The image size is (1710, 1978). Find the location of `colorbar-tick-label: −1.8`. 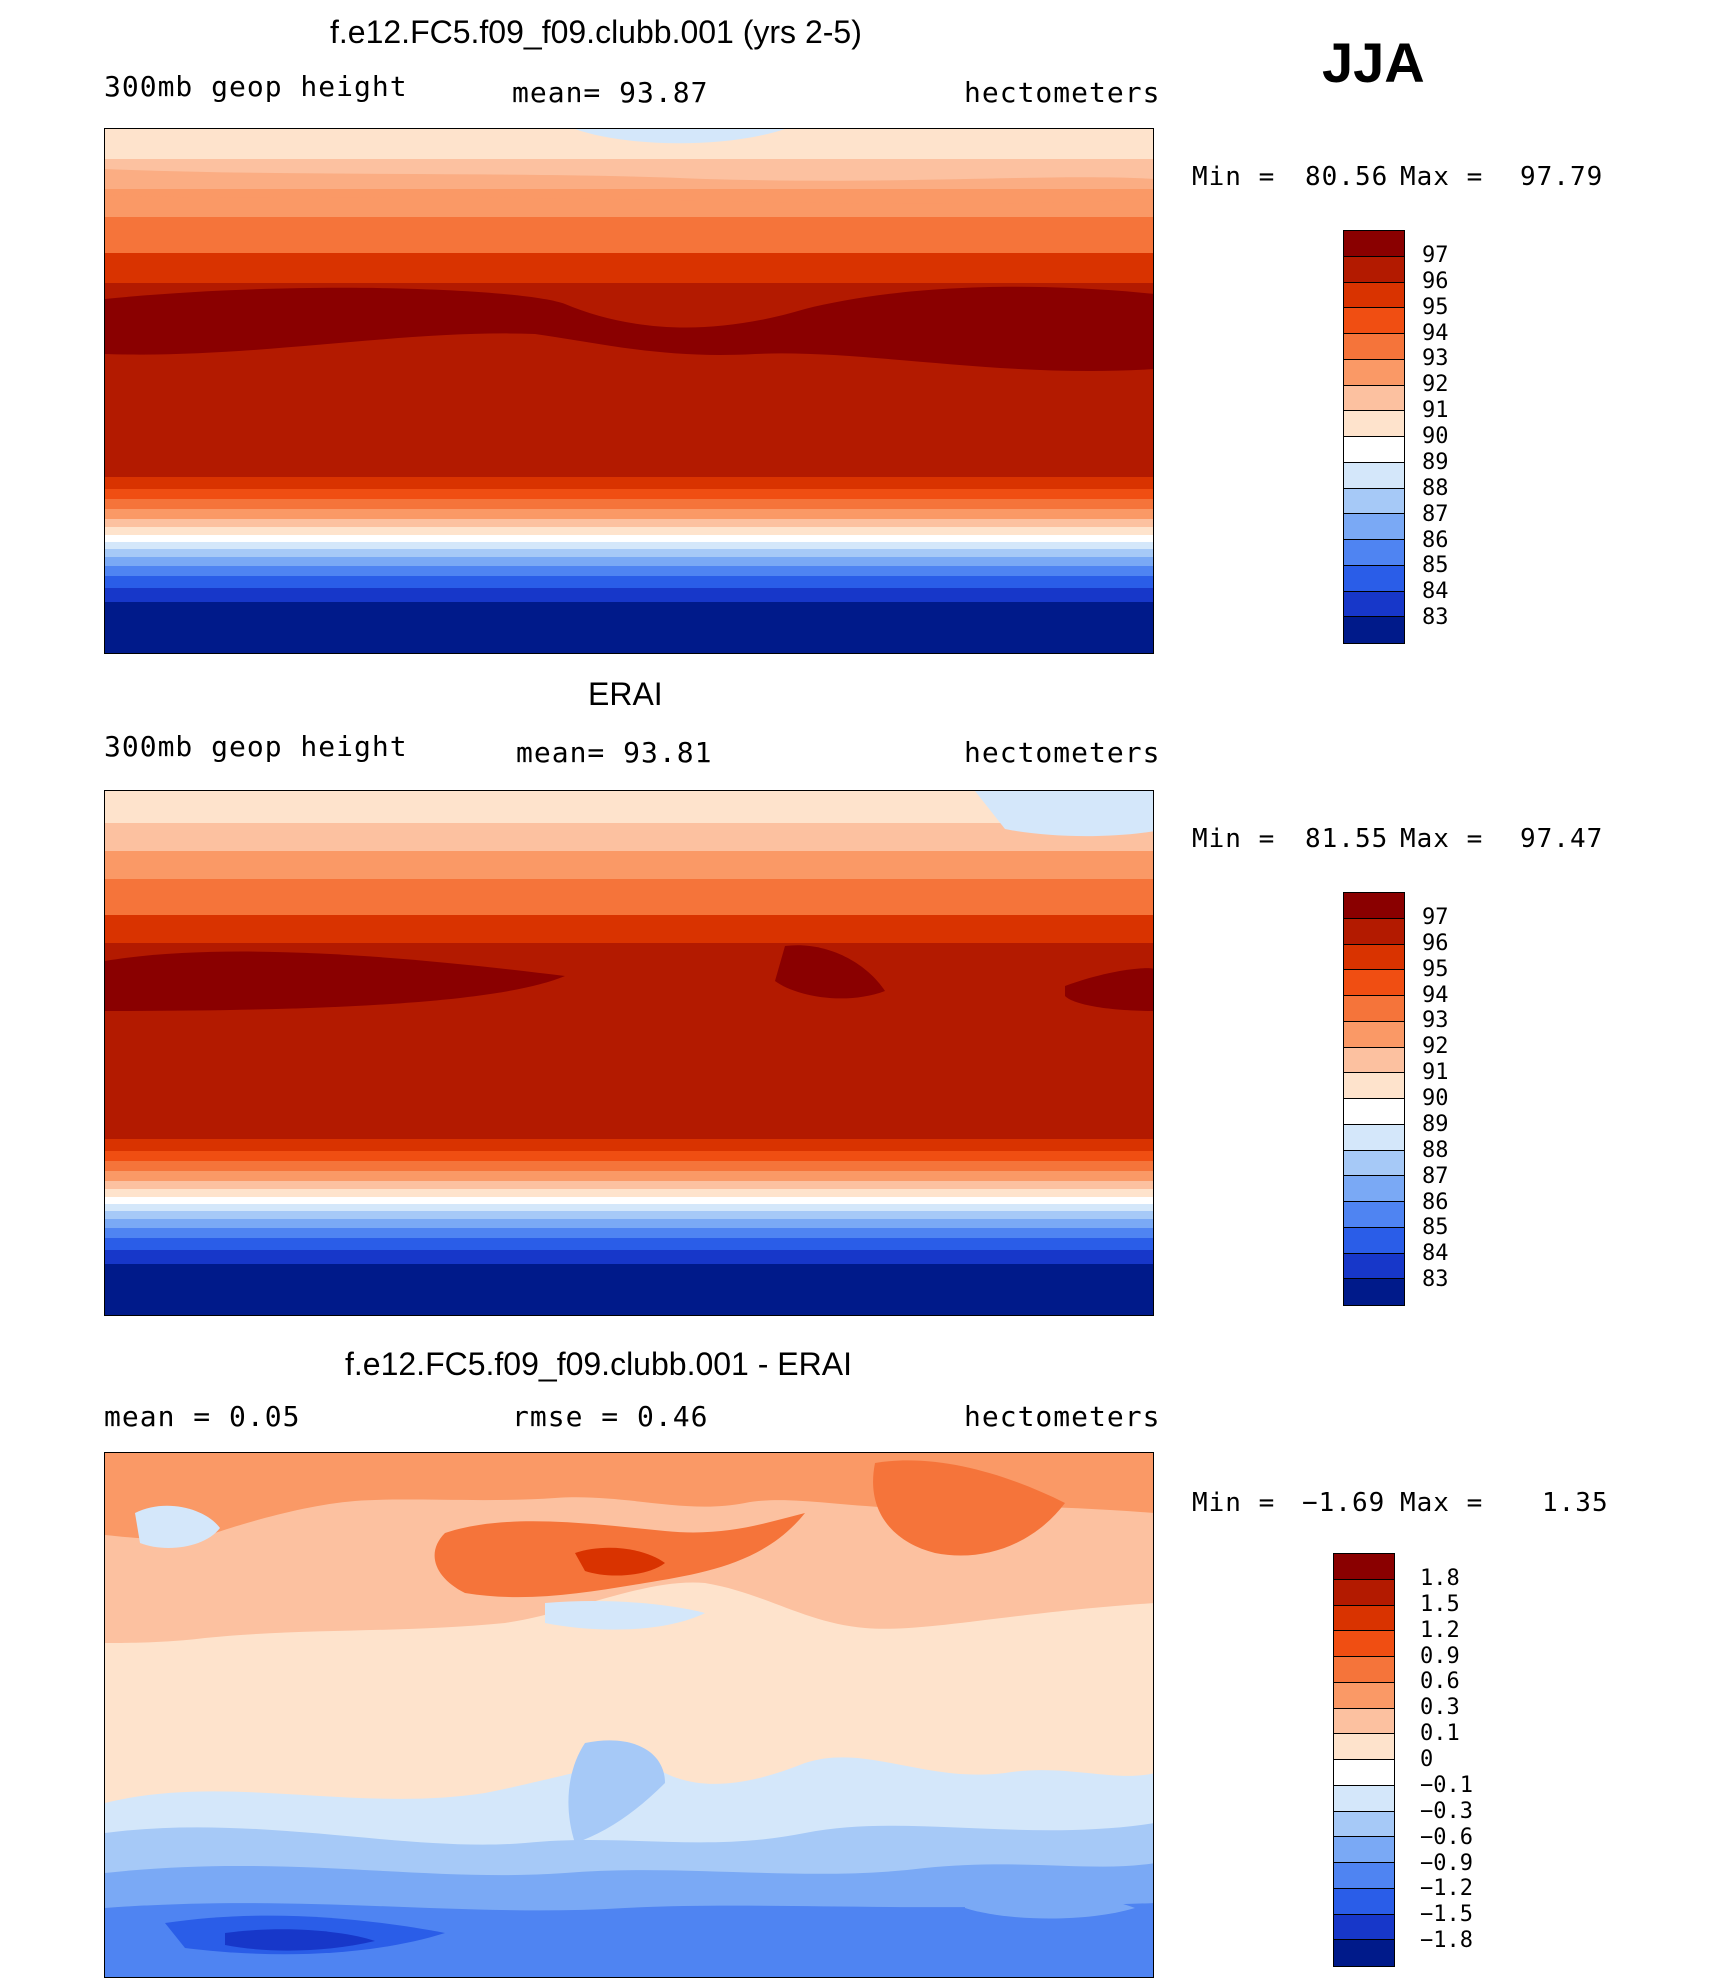

colorbar-tick-label: −1.8 is located at coordinates (1446, 1941).